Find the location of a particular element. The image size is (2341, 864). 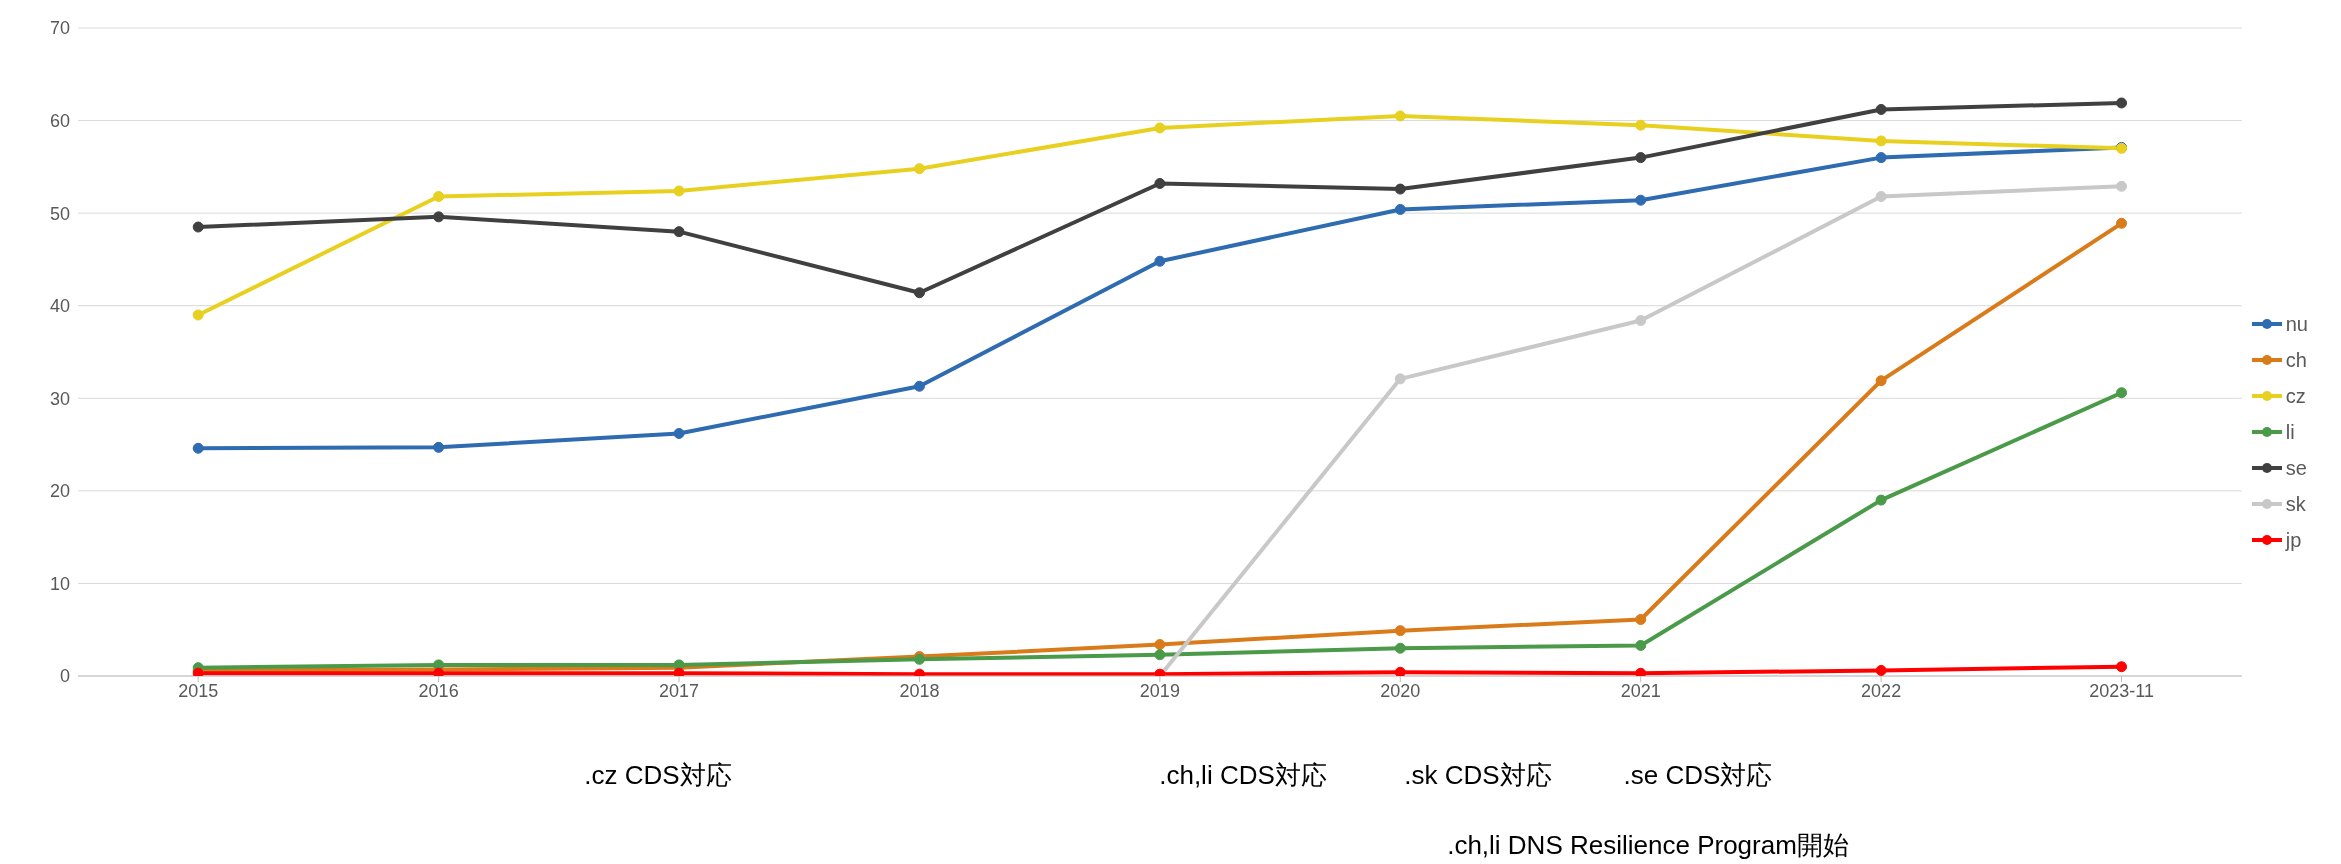

y-tick-label: 70 is located at coordinates (59, 28).